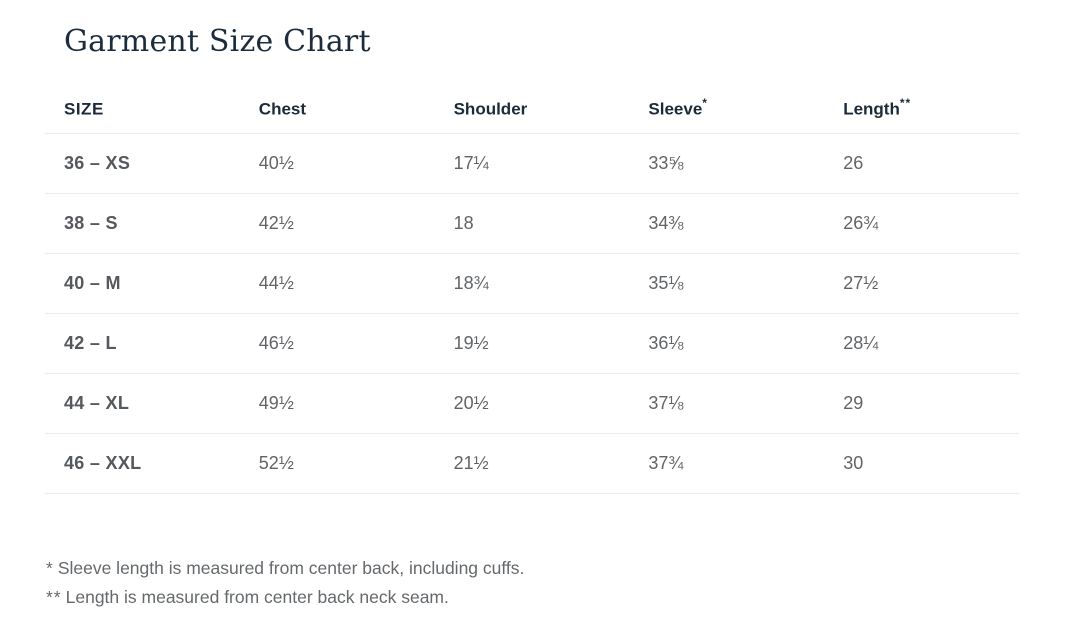 The image size is (1080, 635). I want to click on size-cell: 40 – M, so click(92, 283).